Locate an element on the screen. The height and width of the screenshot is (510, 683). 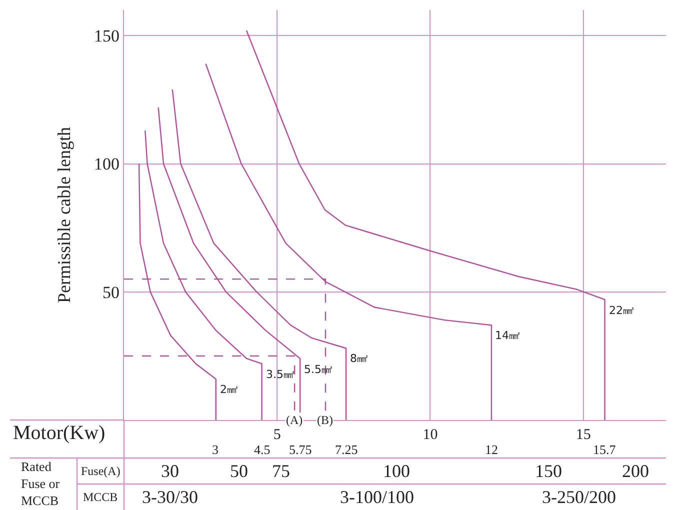
text: 3-250/200 is located at coordinates (579, 497).